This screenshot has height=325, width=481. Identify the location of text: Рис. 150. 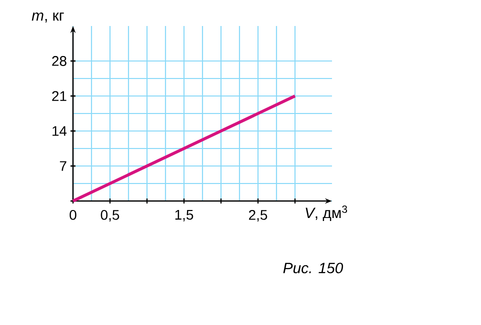
(313, 268).